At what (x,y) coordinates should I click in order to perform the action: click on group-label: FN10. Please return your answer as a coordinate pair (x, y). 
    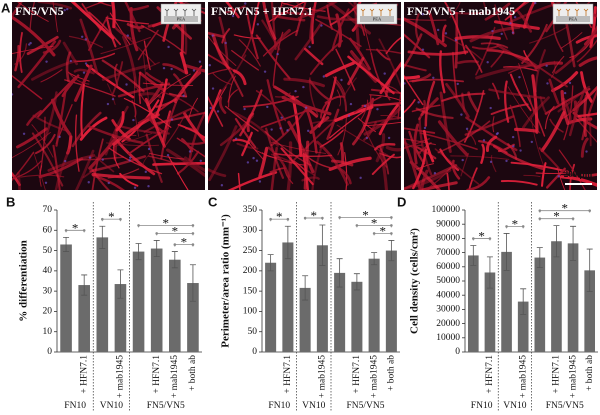
    Looking at the image, I should click on (75, 406).